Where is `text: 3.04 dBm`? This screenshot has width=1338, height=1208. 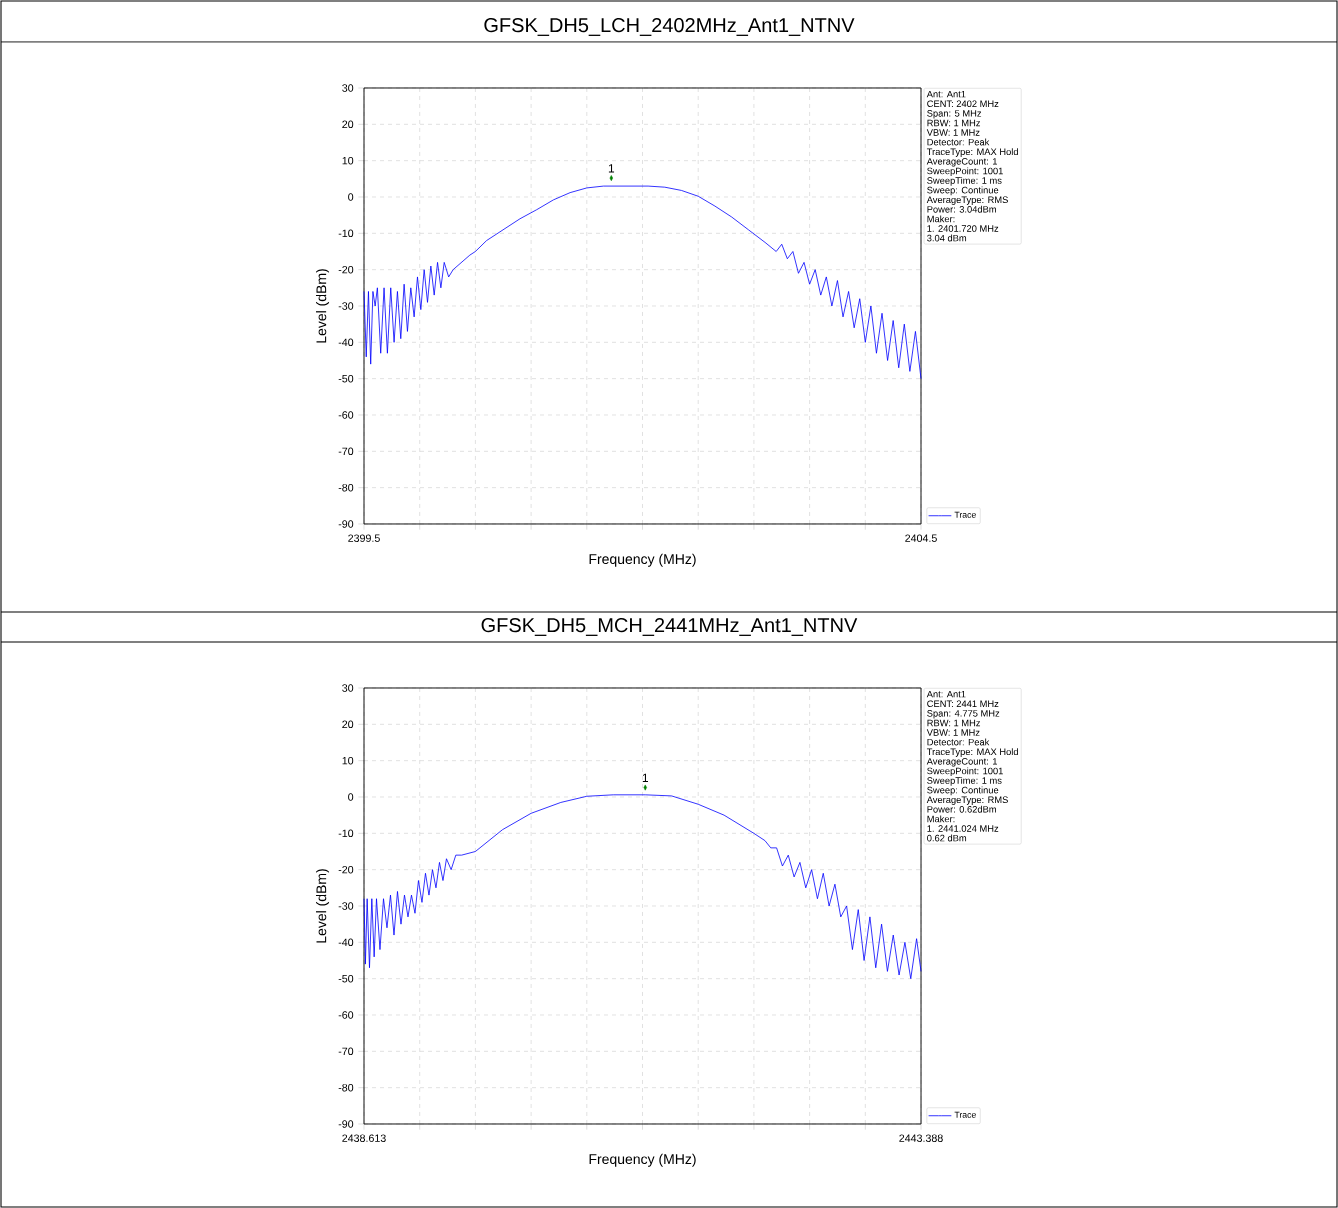 text: 3.04 dBm is located at coordinates (947, 238).